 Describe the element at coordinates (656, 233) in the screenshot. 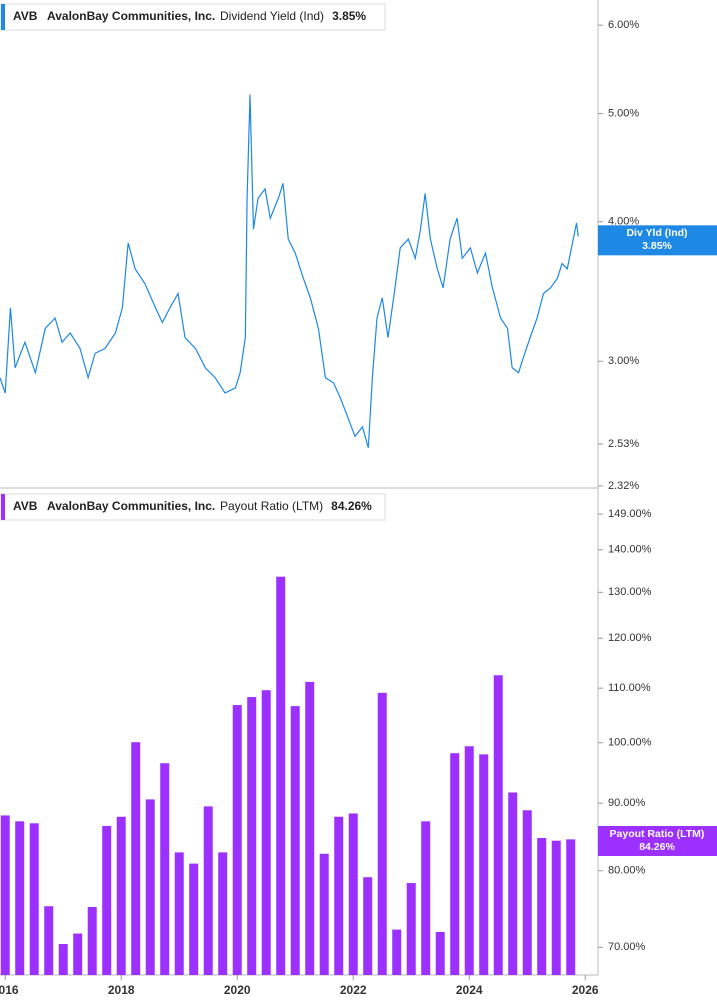

I see `badge-name: Div Yld (Ind)` at that location.